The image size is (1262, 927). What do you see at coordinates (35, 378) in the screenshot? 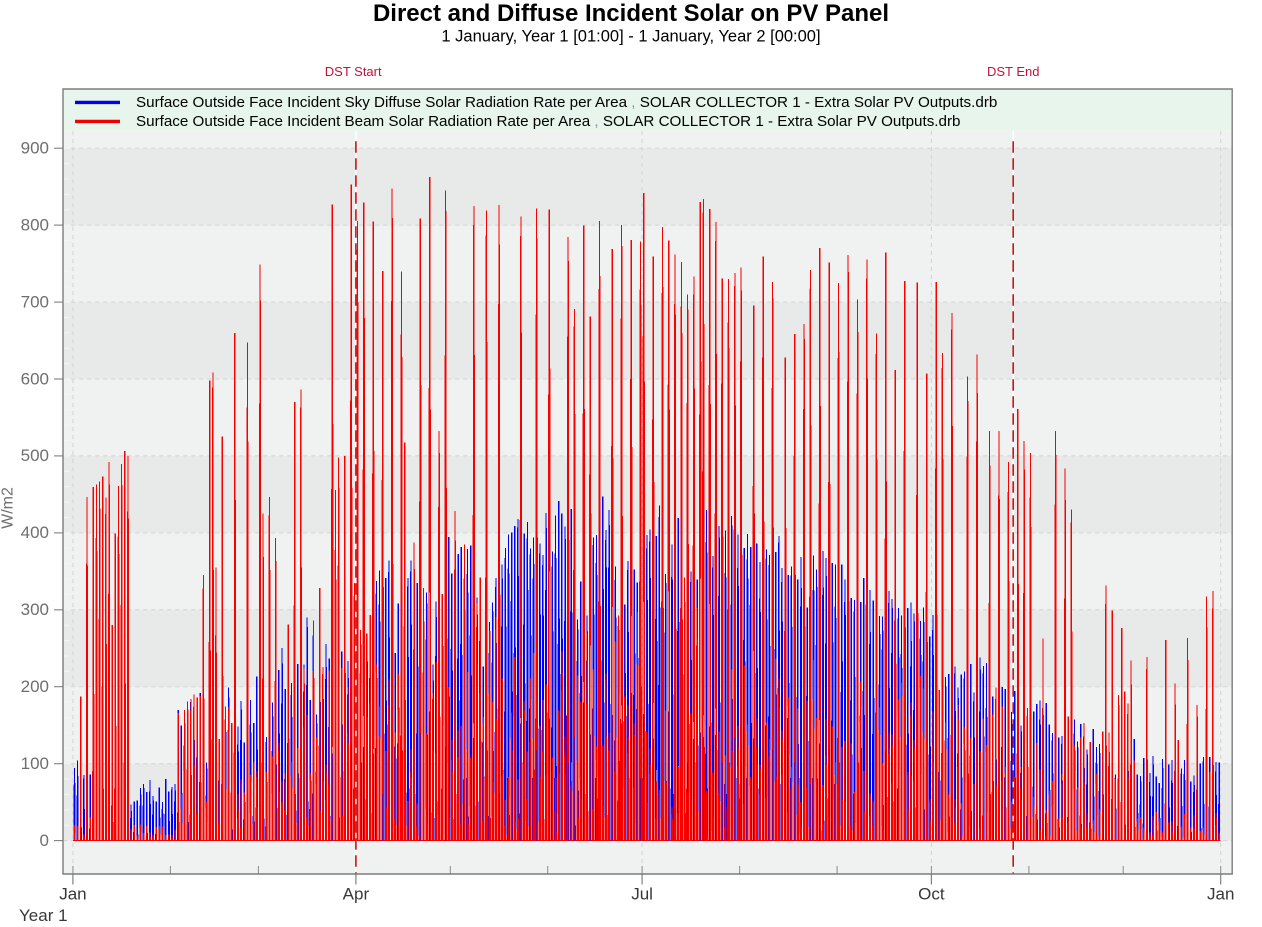
I see `svg-text: 600` at bounding box center [35, 378].